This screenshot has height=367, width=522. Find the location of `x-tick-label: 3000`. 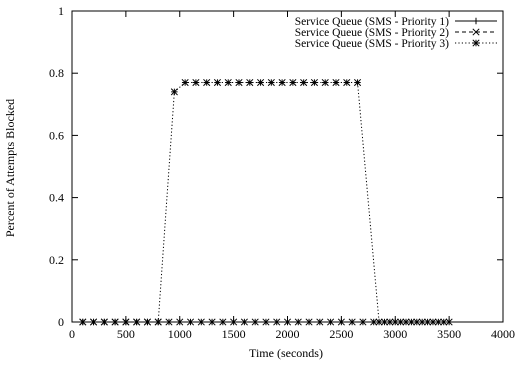

x-tick-label: 3000 is located at coordinates (395, 334).